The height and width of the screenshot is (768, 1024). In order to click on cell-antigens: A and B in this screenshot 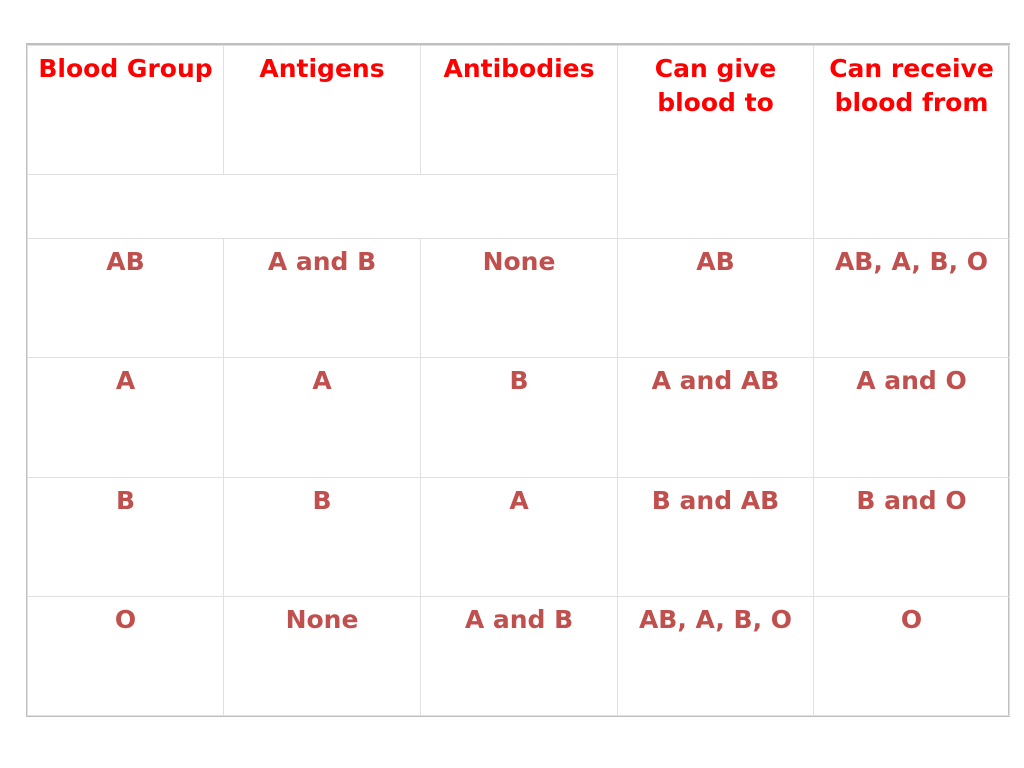, I will do `click(322, 298)`.